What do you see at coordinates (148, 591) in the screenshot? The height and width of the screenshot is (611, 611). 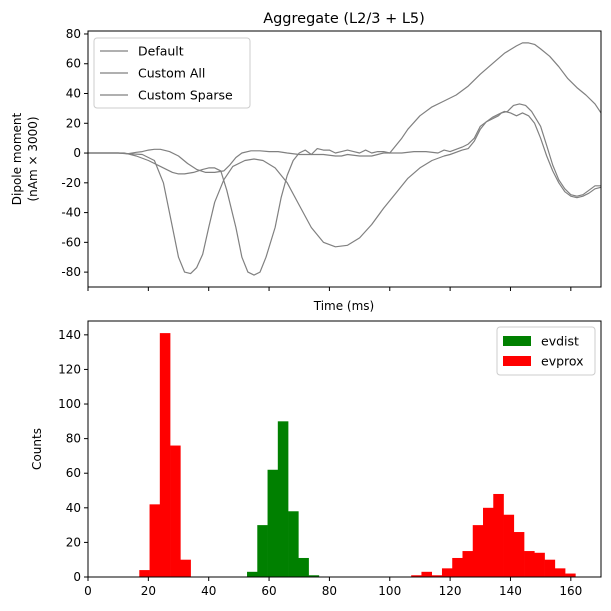 I see `x-tick-label: 20` at bounding box center [148, 591].